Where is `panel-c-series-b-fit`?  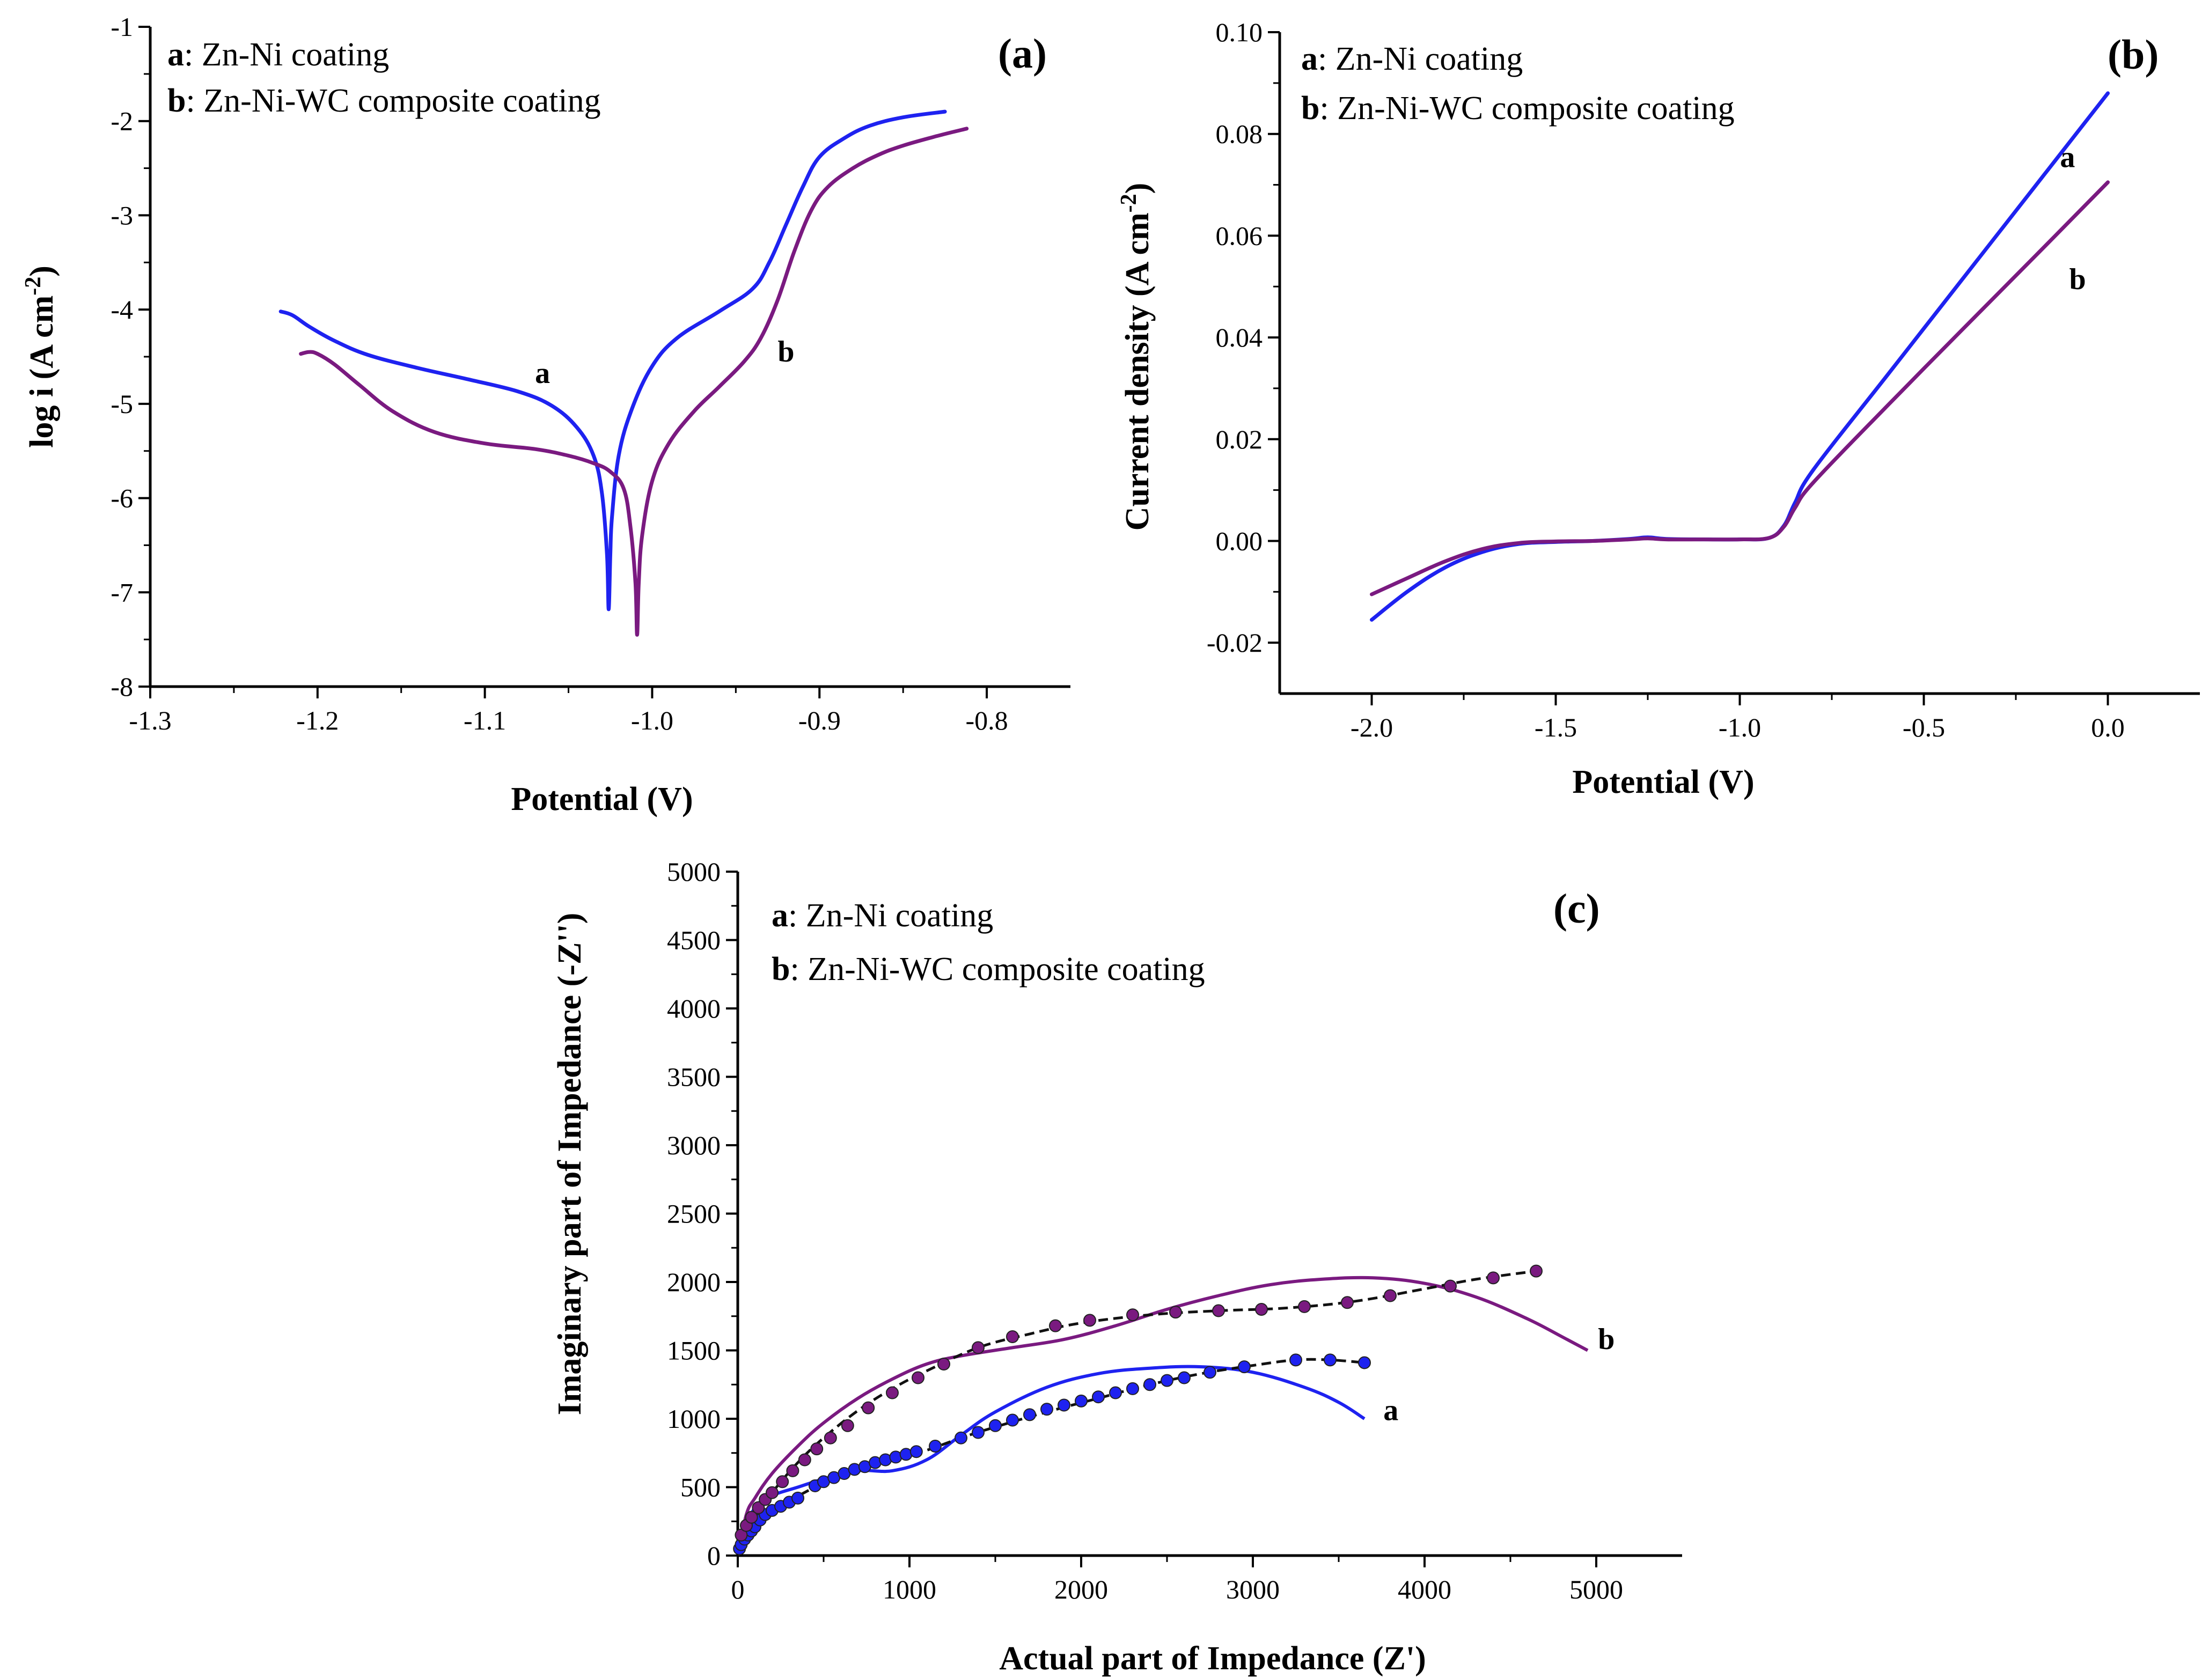
panel-c-series-b-fit is located at coordinates (1136, 1413).